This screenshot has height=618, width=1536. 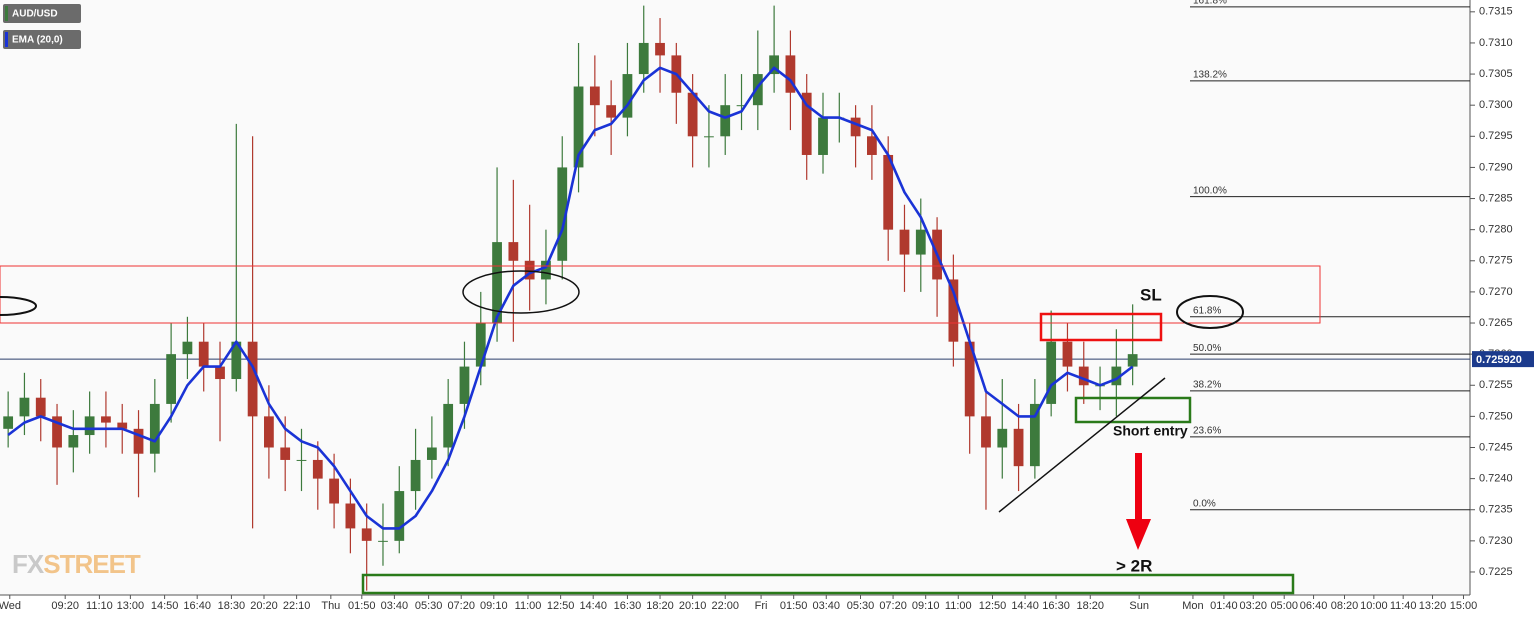 I want to click on fib-label: 161.8%, so click(x=1210, y=3).